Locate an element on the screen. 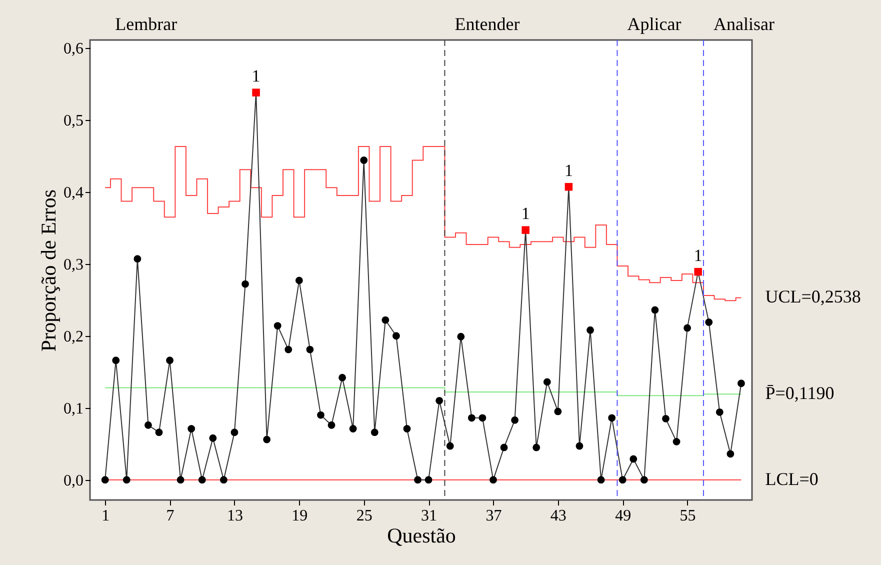 This screenshot has width=881, height=565. y-axis-title: Proporção de Erros is located at coordinates (48, 270).